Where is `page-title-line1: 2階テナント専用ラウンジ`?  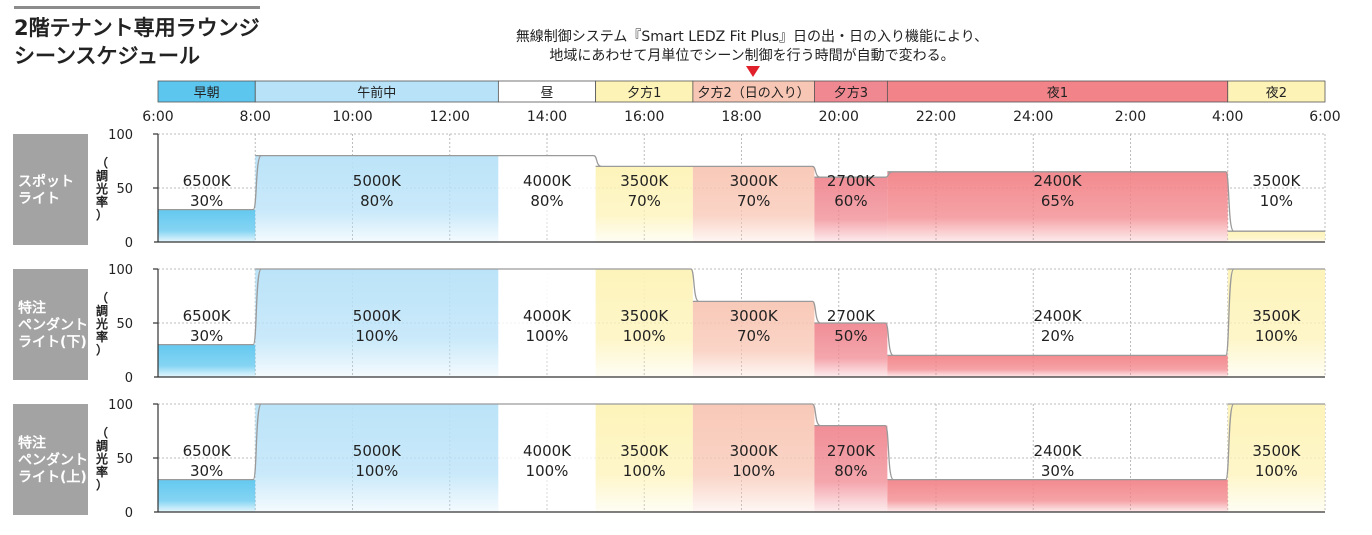 page-title-line1: 2階テナント専用ラウンジ is located at coordinates (137, 28).